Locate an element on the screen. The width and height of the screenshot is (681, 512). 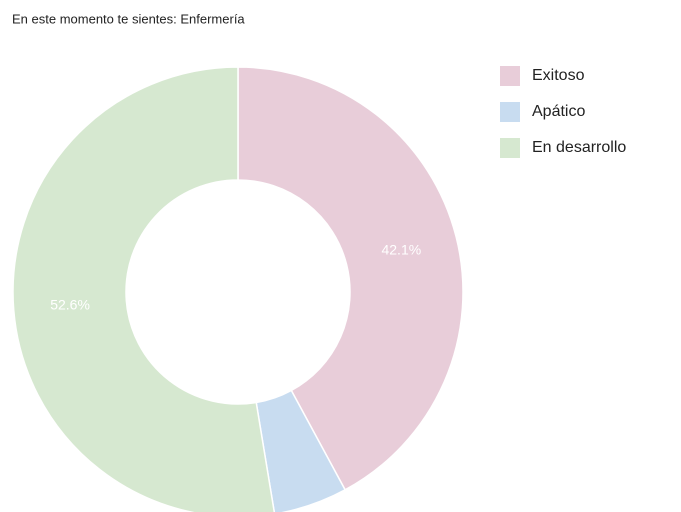
legend-label: Exitoso is located at coordinates (558, 75).